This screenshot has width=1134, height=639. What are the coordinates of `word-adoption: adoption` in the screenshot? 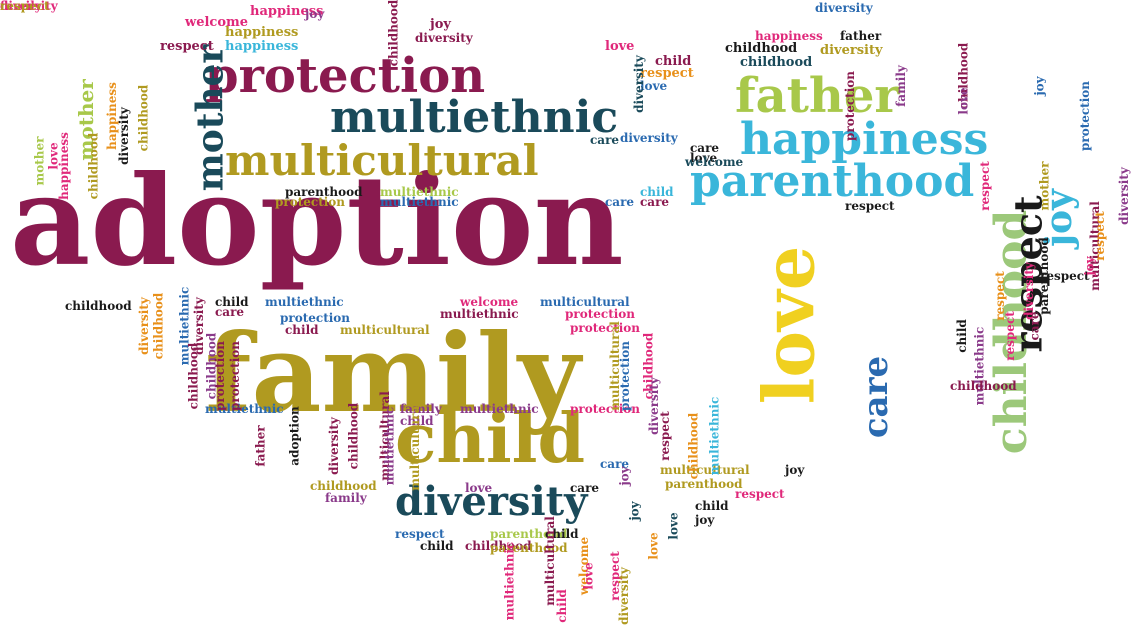 It's located at (317, 221).